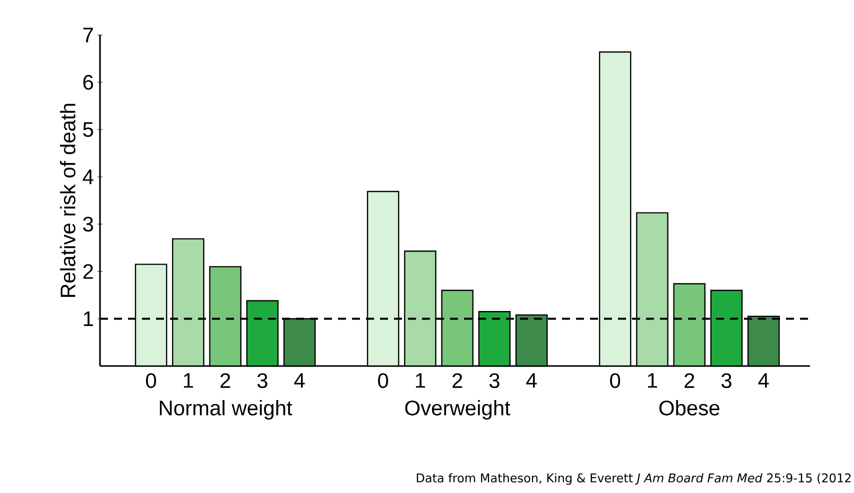  Describe the element at coordinates (88, 177) in the screenshot. I see `y-tick-label: 4` at that location.